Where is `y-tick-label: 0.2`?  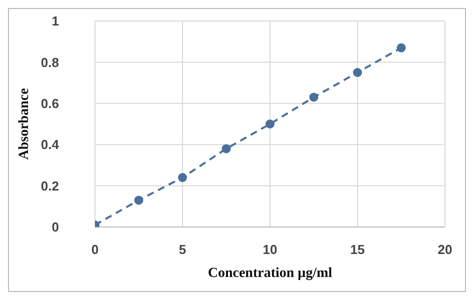 y-tick-label: 0.2 is located at coordinates (49, 186).